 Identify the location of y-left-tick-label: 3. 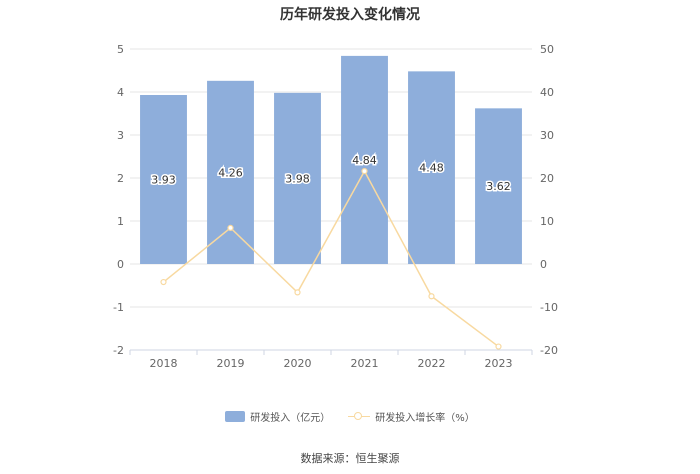
(120, 135).